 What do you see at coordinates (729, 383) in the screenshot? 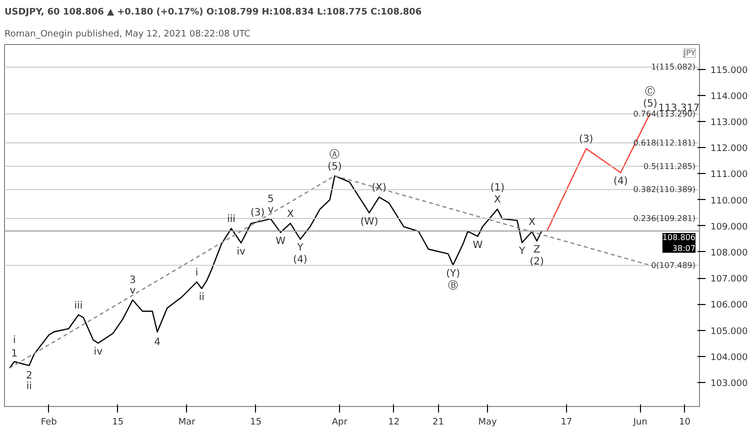
I see `y-tick-label: 103.000` at bounding box center [729, 383].